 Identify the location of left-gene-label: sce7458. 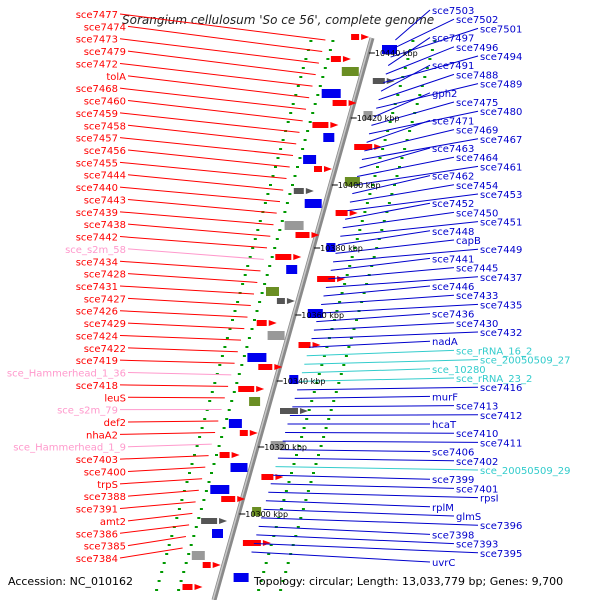
(105, 126).